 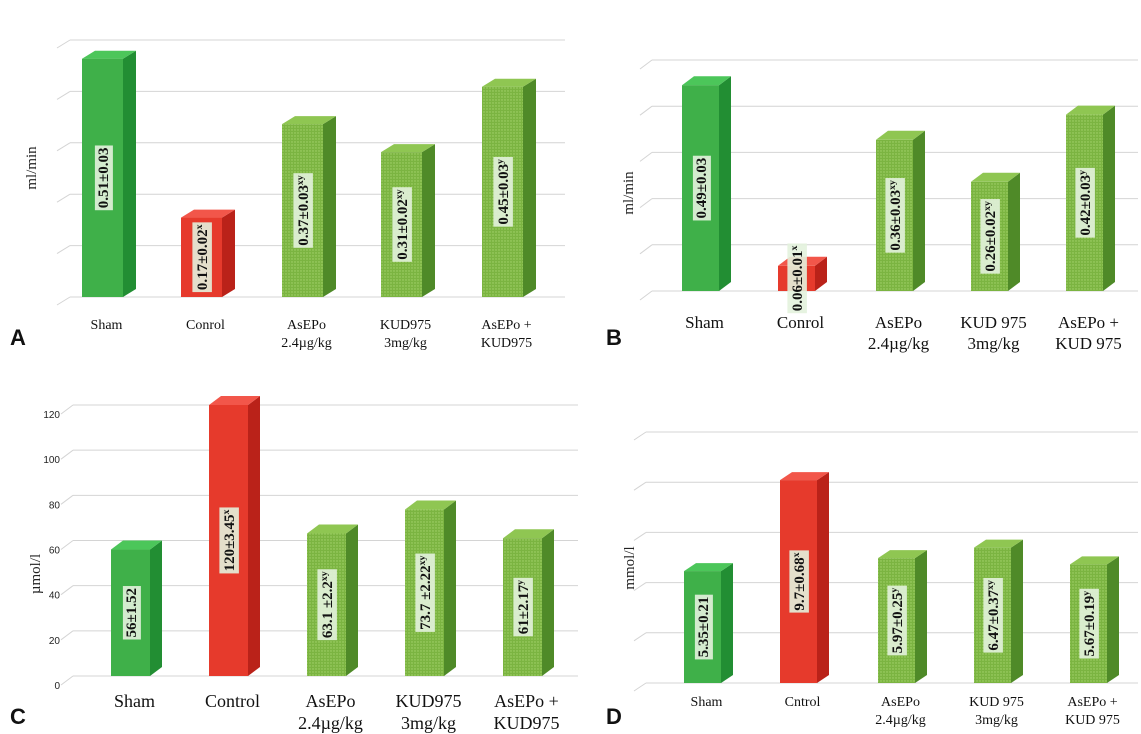 I want to click on data-label: 73.7 ±2.22xy, so click(x=425, y=592).